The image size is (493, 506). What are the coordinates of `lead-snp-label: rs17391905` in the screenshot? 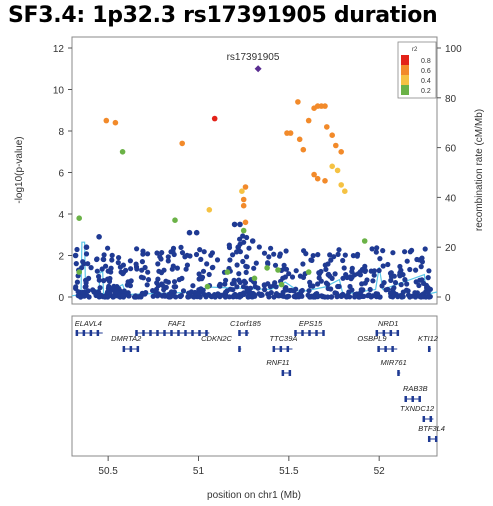 It's located at (253, 57).